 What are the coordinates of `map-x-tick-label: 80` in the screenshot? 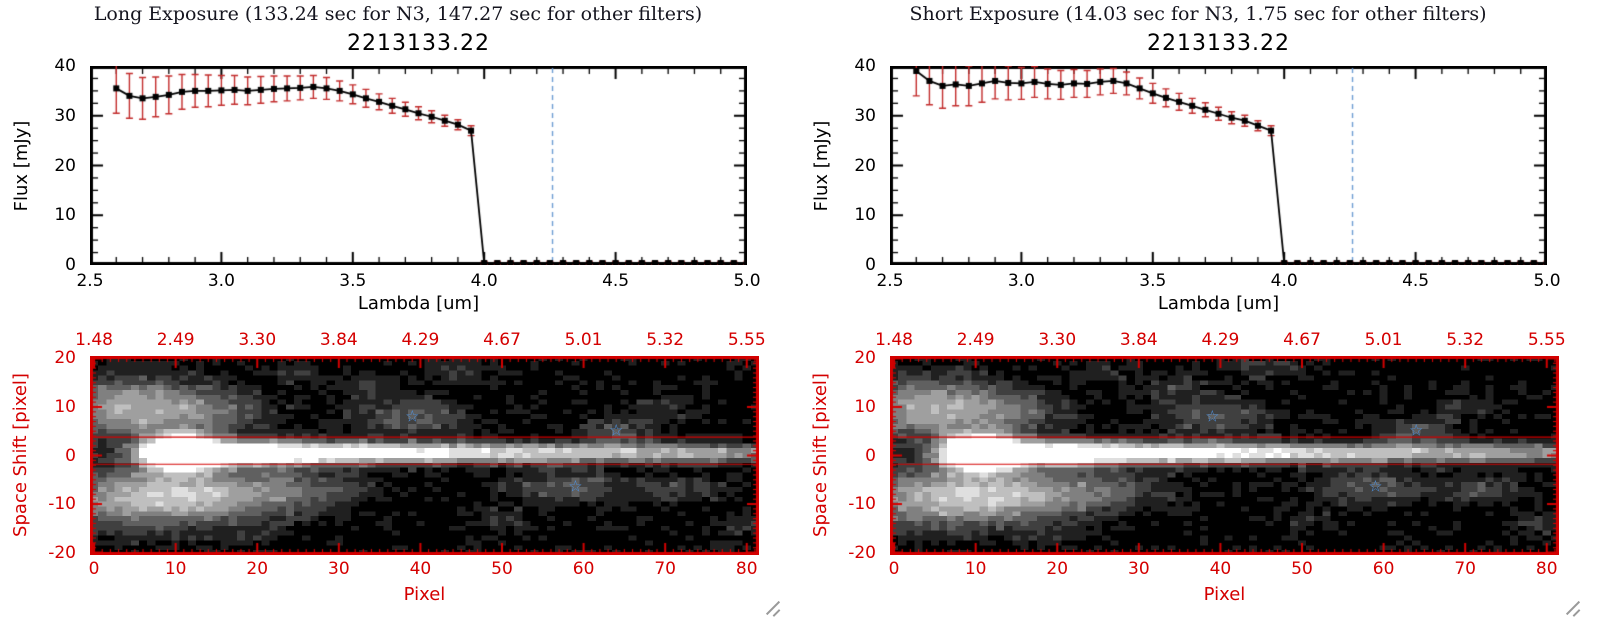 It's located at (746, 569).